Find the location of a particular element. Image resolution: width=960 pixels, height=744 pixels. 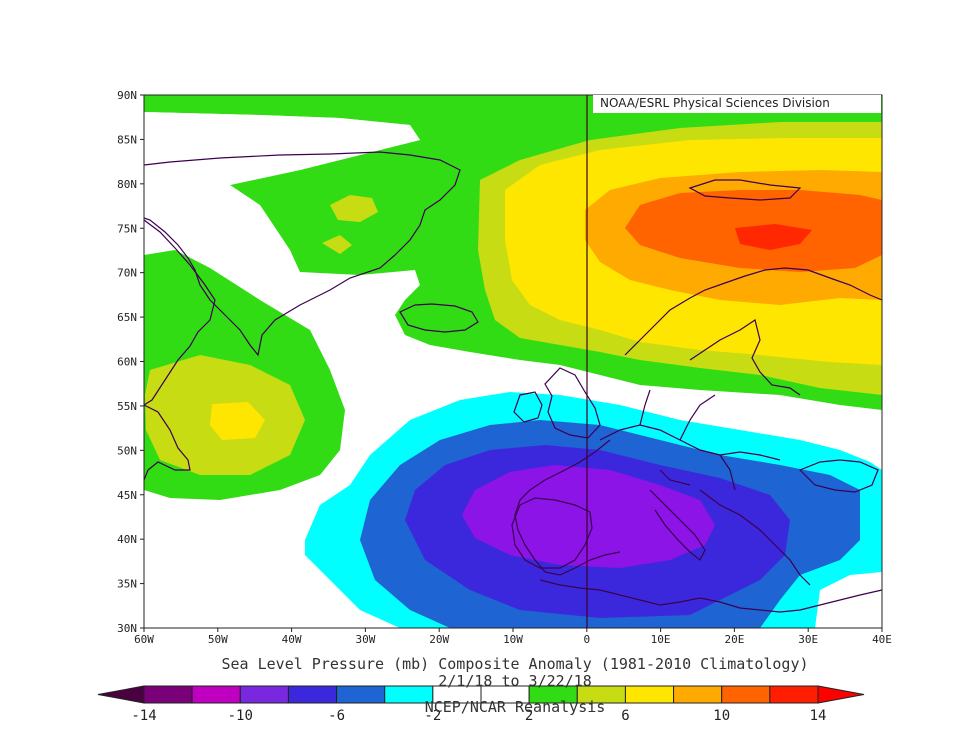

coast-baltic is located at coordinates (745, 357).